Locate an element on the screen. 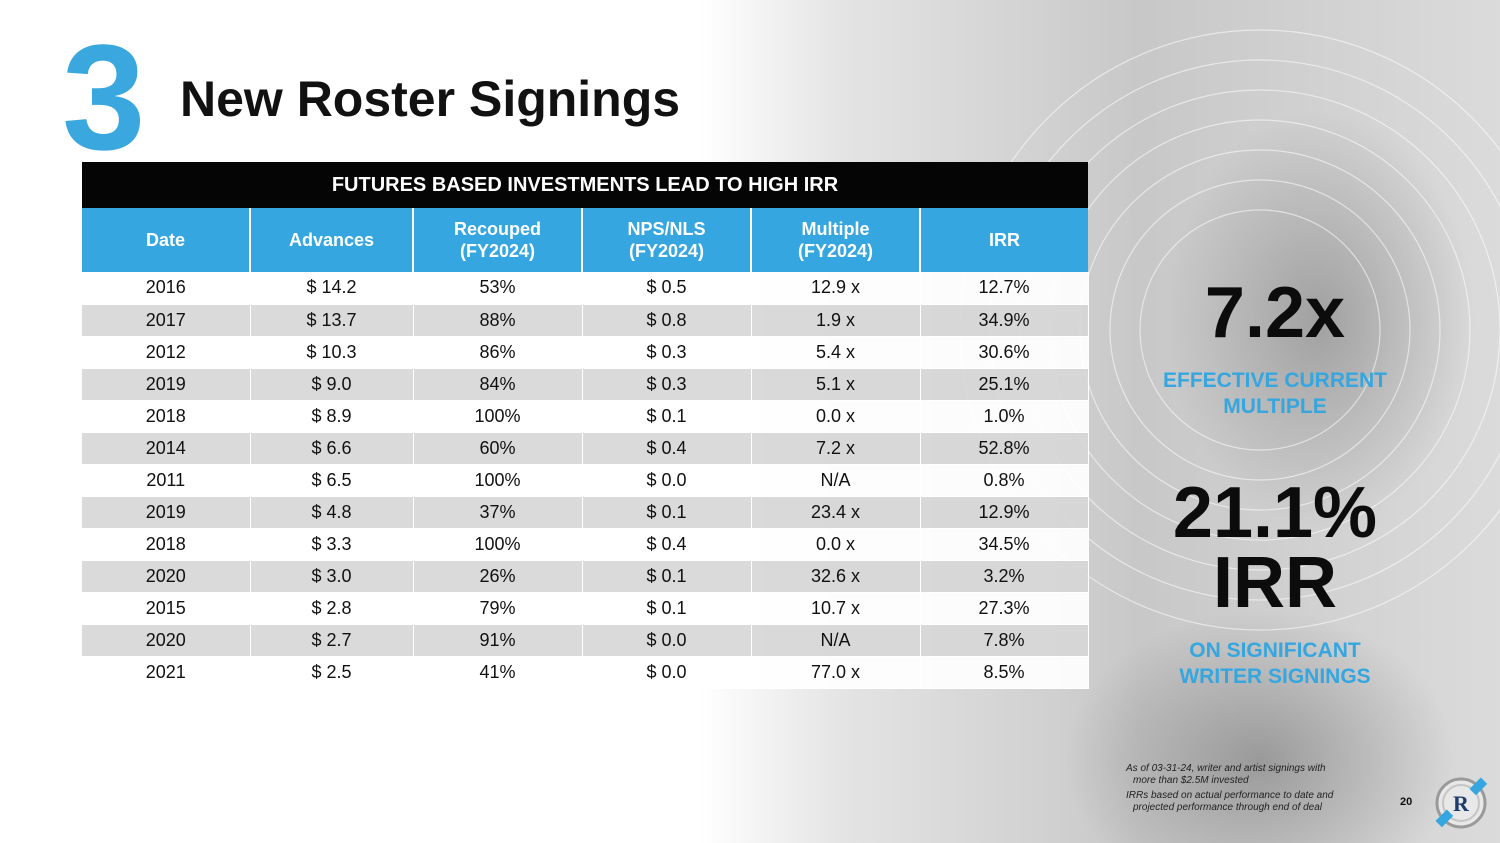  table-row: 2015 $ 2.8 79% $ 0.1 10.7 x 27.3% is located at coordinates (585, 608).